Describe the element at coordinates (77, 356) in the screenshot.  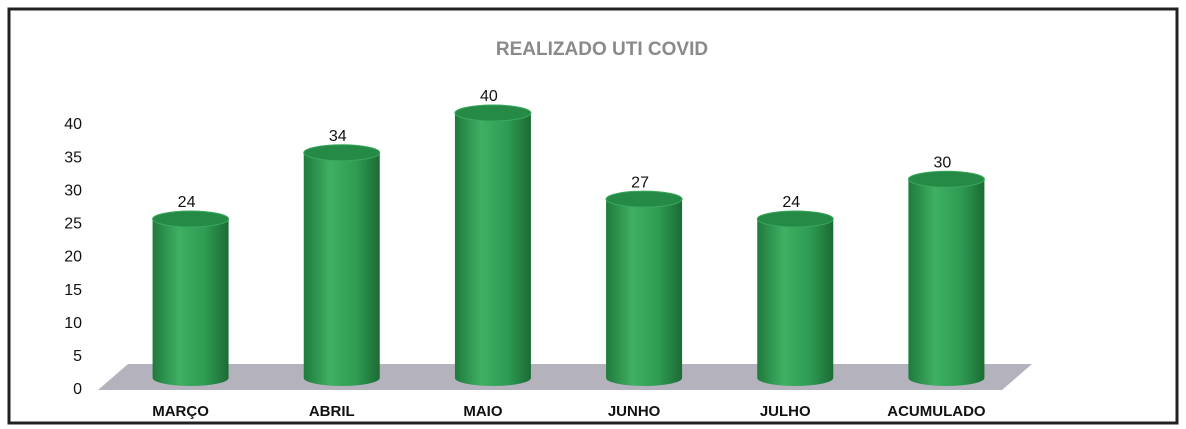
I see `y-tick-label: 5` at that location.